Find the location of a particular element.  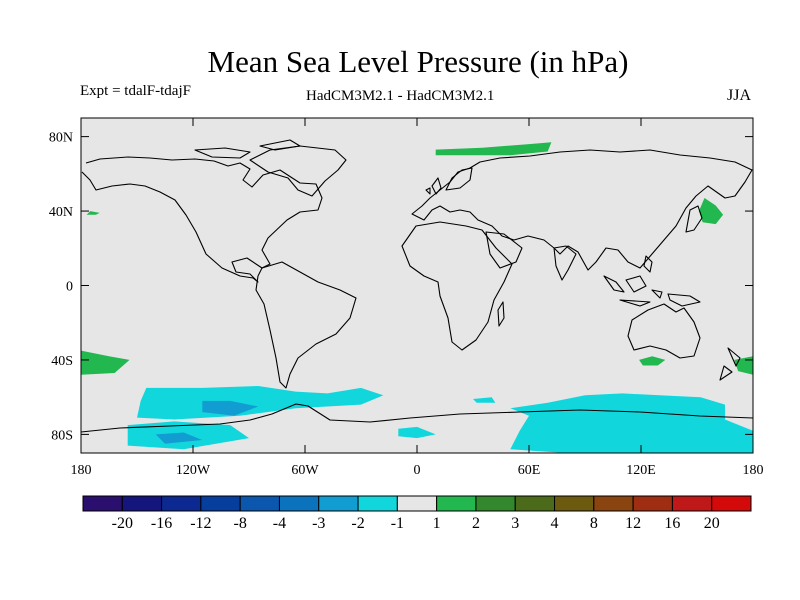

colorbar-label: -16 is located at coordinates (161, 523).